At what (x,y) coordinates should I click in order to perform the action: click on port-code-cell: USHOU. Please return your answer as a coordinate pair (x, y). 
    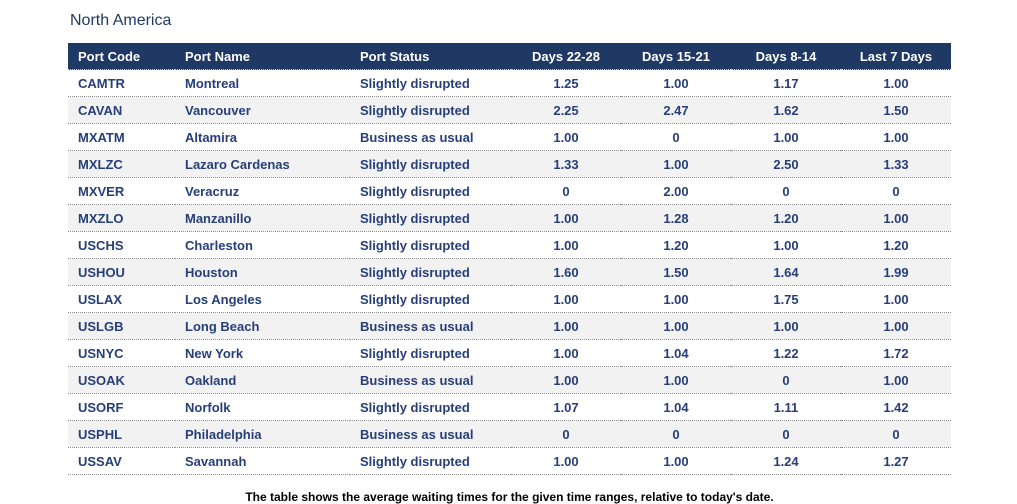
    Looking at the image, I should click on (121, 272).